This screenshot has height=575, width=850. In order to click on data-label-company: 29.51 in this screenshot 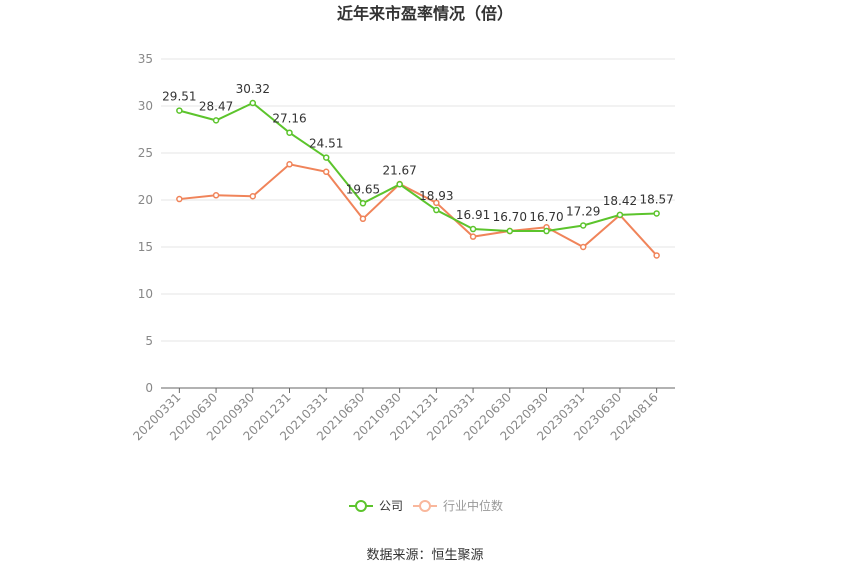, I will do `click(179, 97)`.